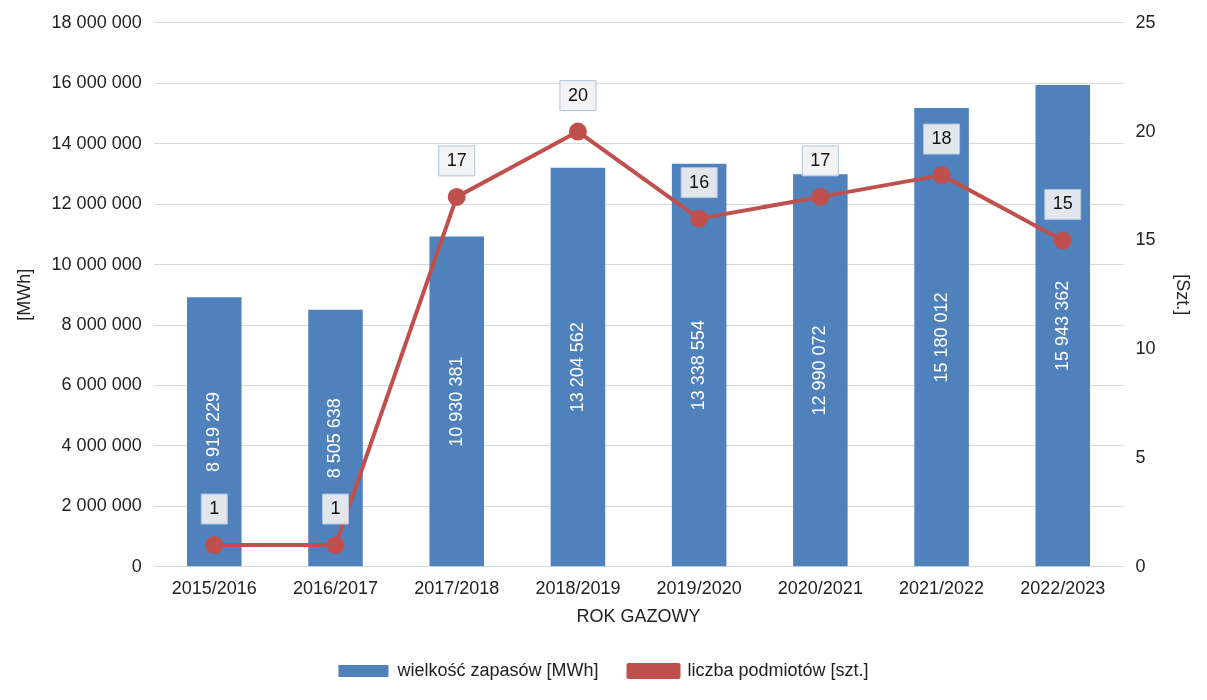  What do you see at coordinates (941, 138) in the screenshot?
I see `data-label: 18` at bounding box center [941, 138].